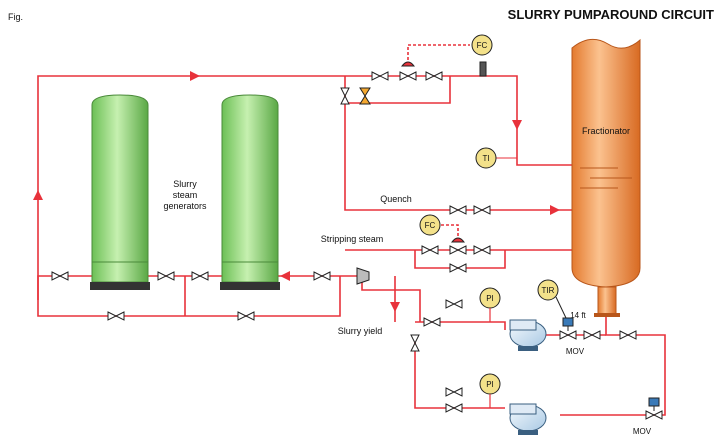 Image resolution: width=720 pixels, height=441 pixels. I want to click on svg-text: TIR, so click(548, 290).